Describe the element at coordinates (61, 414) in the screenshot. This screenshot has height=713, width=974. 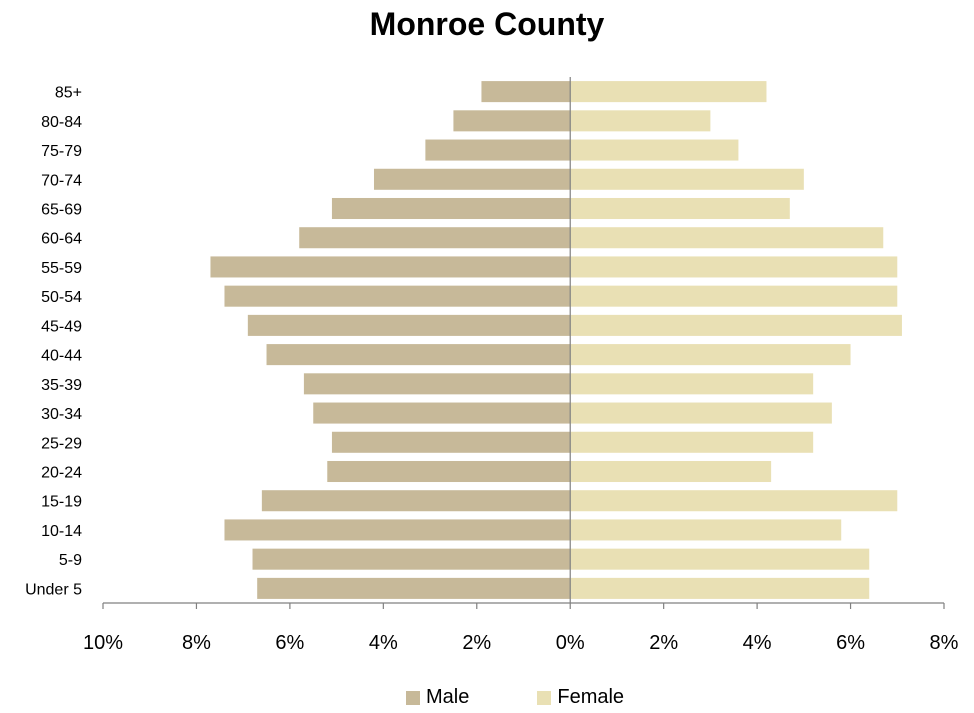
I see `category-label: 30-34` at that location.